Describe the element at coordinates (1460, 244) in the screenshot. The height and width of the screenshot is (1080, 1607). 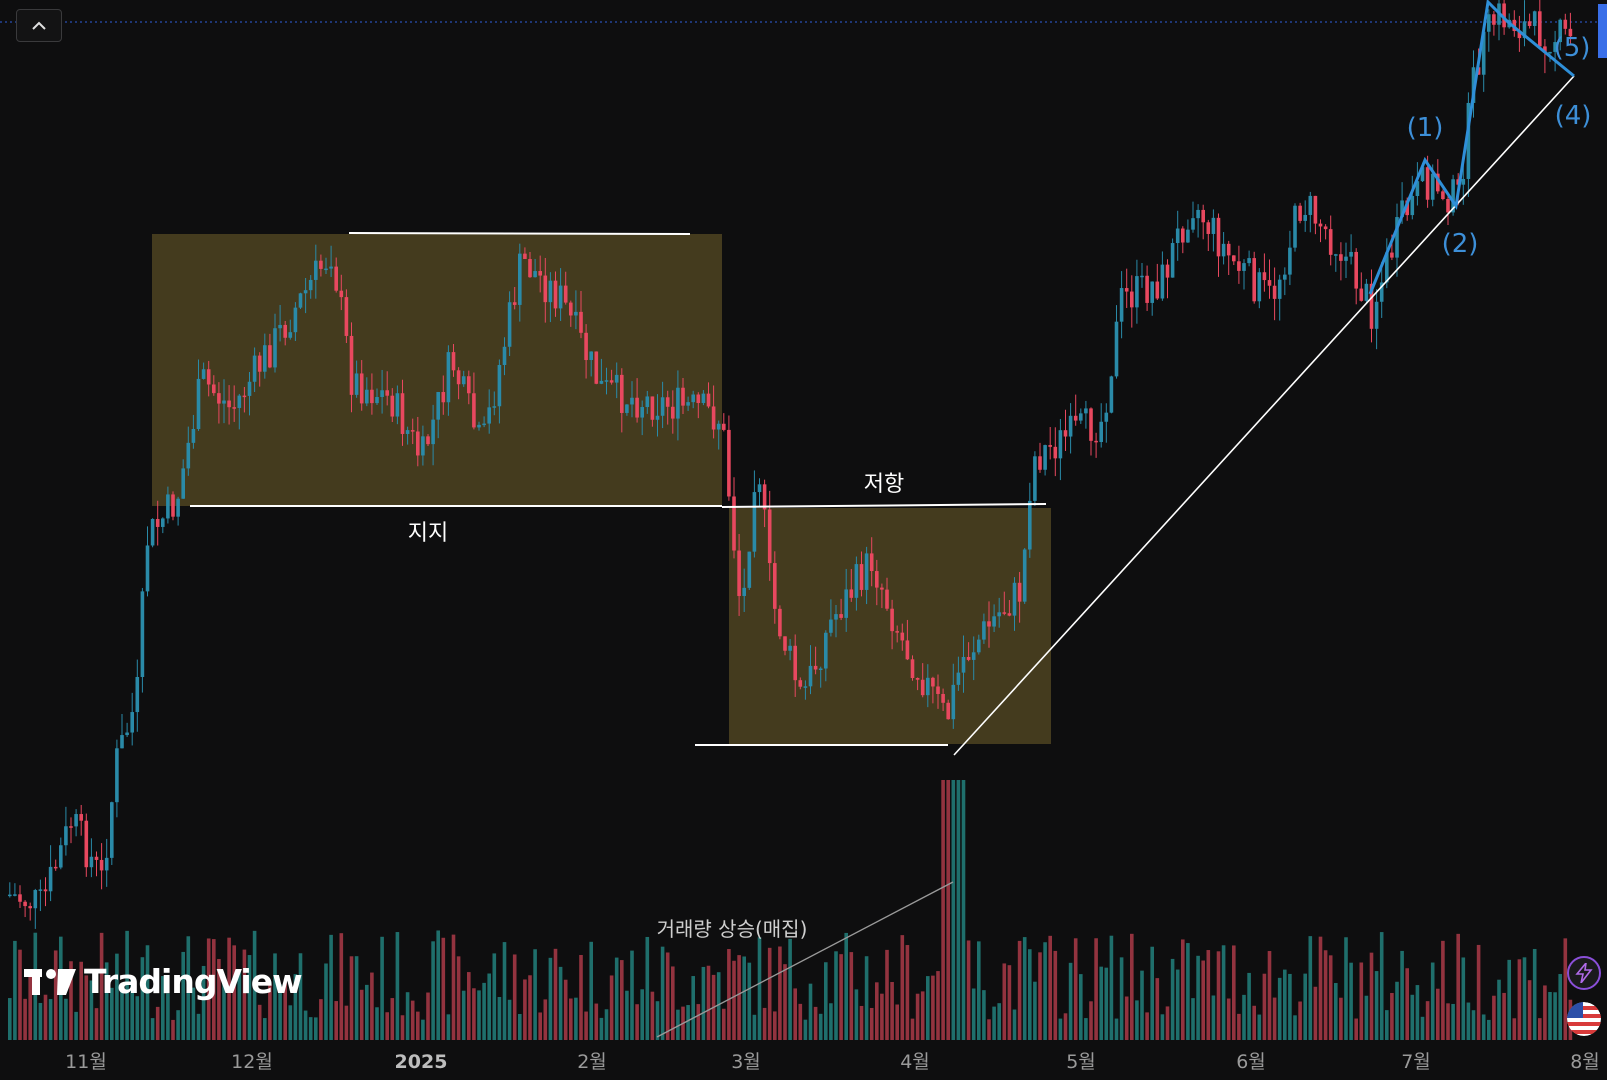
I see `wave-label-2: (2)` at that location.